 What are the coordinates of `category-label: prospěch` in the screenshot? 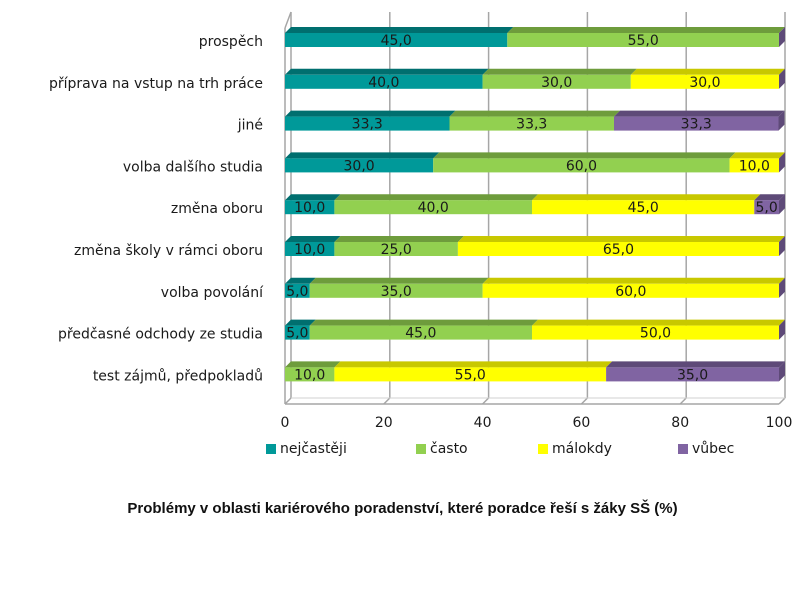 It's located at (231, 42).